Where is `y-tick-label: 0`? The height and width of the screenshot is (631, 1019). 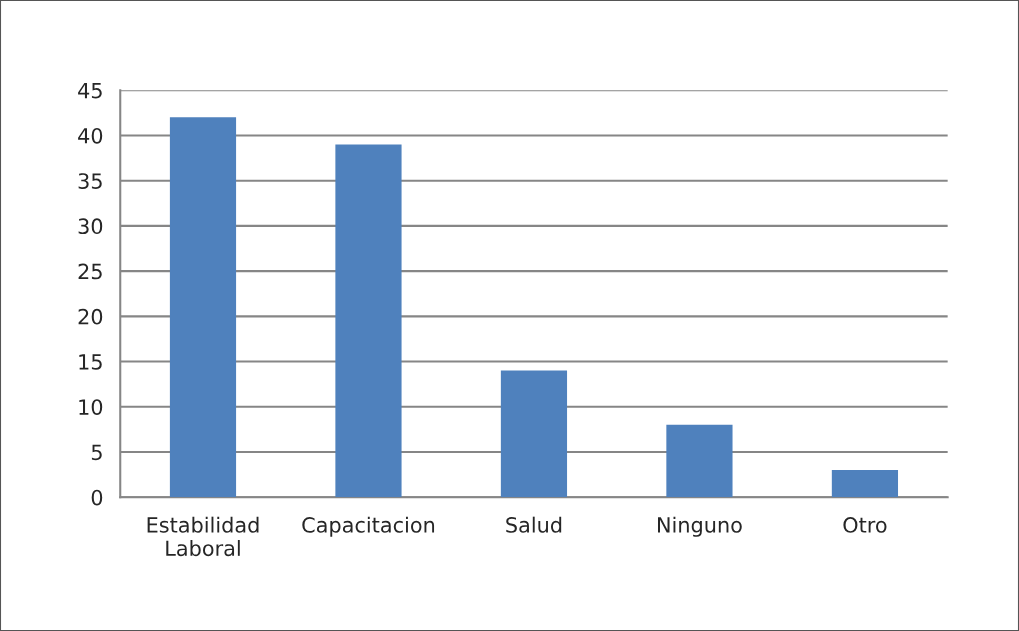 y-tick-label: 0 is located at coordinates (97, 497).